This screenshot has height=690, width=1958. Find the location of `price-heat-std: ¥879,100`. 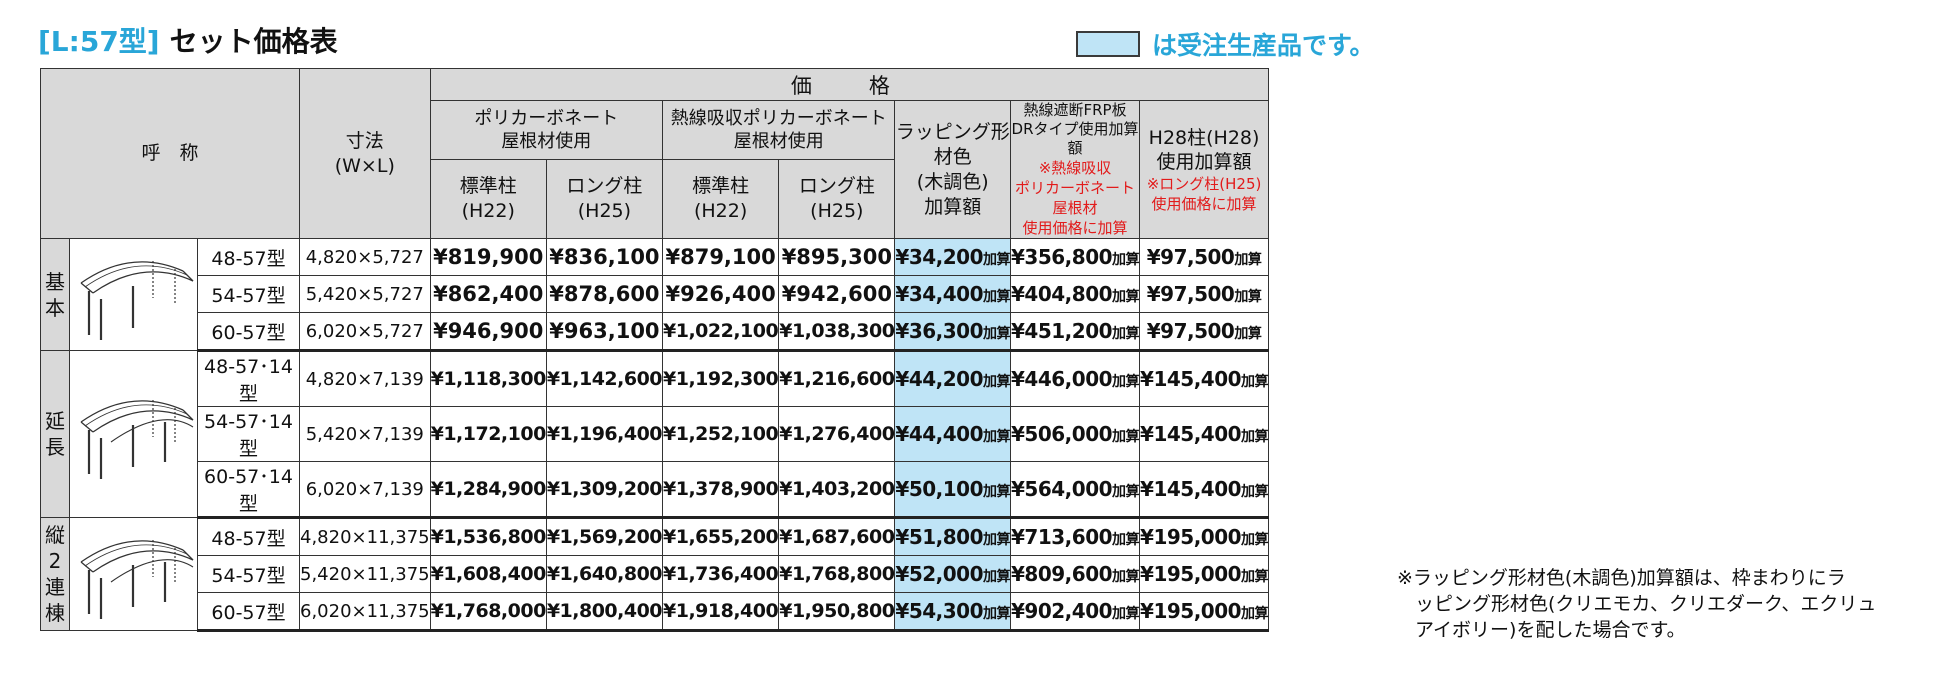

price-heat-std: ¥879,100 is located at coordinates (721, 257).